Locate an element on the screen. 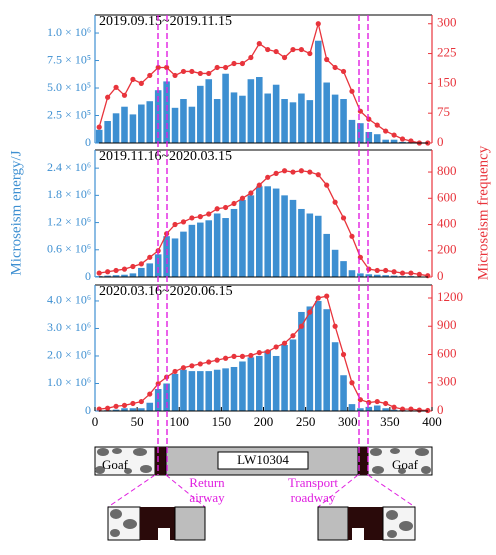 The height and width of the screenshot is (555, 496). zoom-lines is located at coordinates (261, 491).